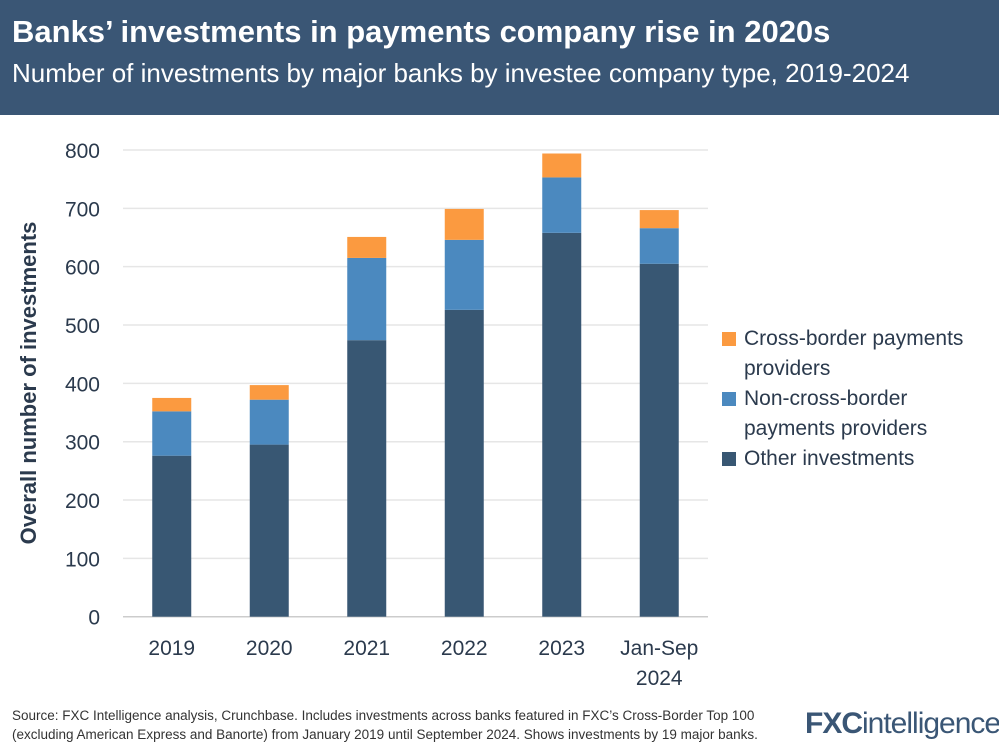  What do you see at coordinates (171, 648) in the screenshot?
I see `x-tick-label: 2019` at bounding box center [171, 648].